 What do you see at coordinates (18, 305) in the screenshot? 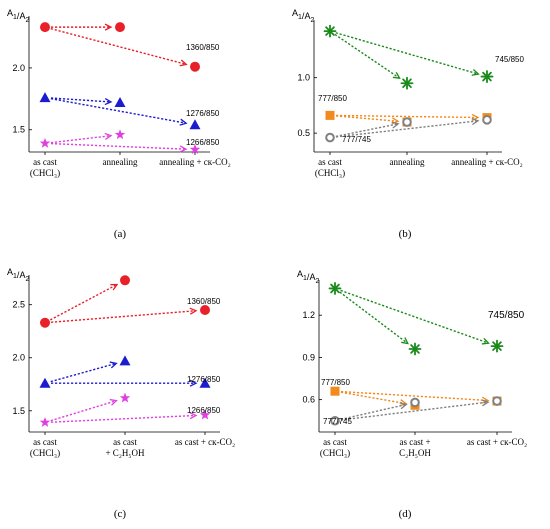
I see `y-tick-label: 2.5` at bounding box center [18, 305].